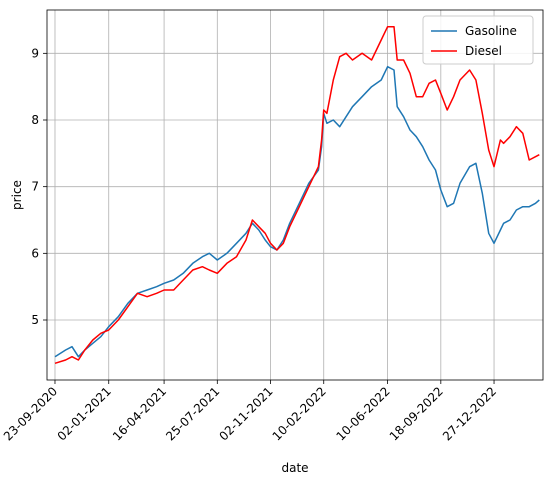 This screenshot has height=485, width=554. I want to click on x-tick-label: 25-07-2021, so click(192, 413).